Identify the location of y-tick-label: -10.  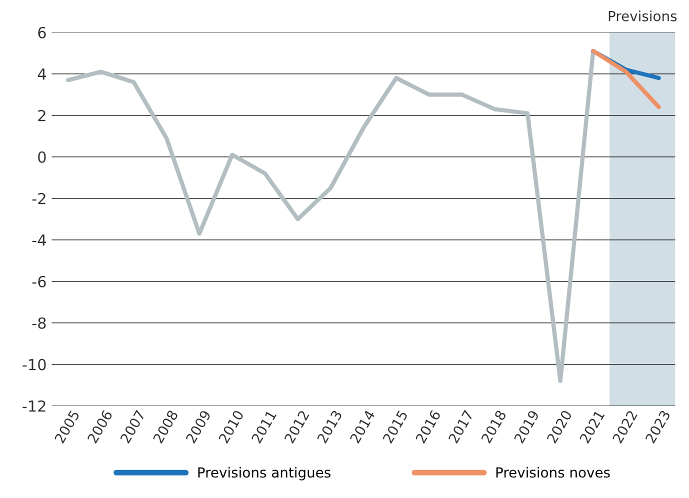
(34, 364).